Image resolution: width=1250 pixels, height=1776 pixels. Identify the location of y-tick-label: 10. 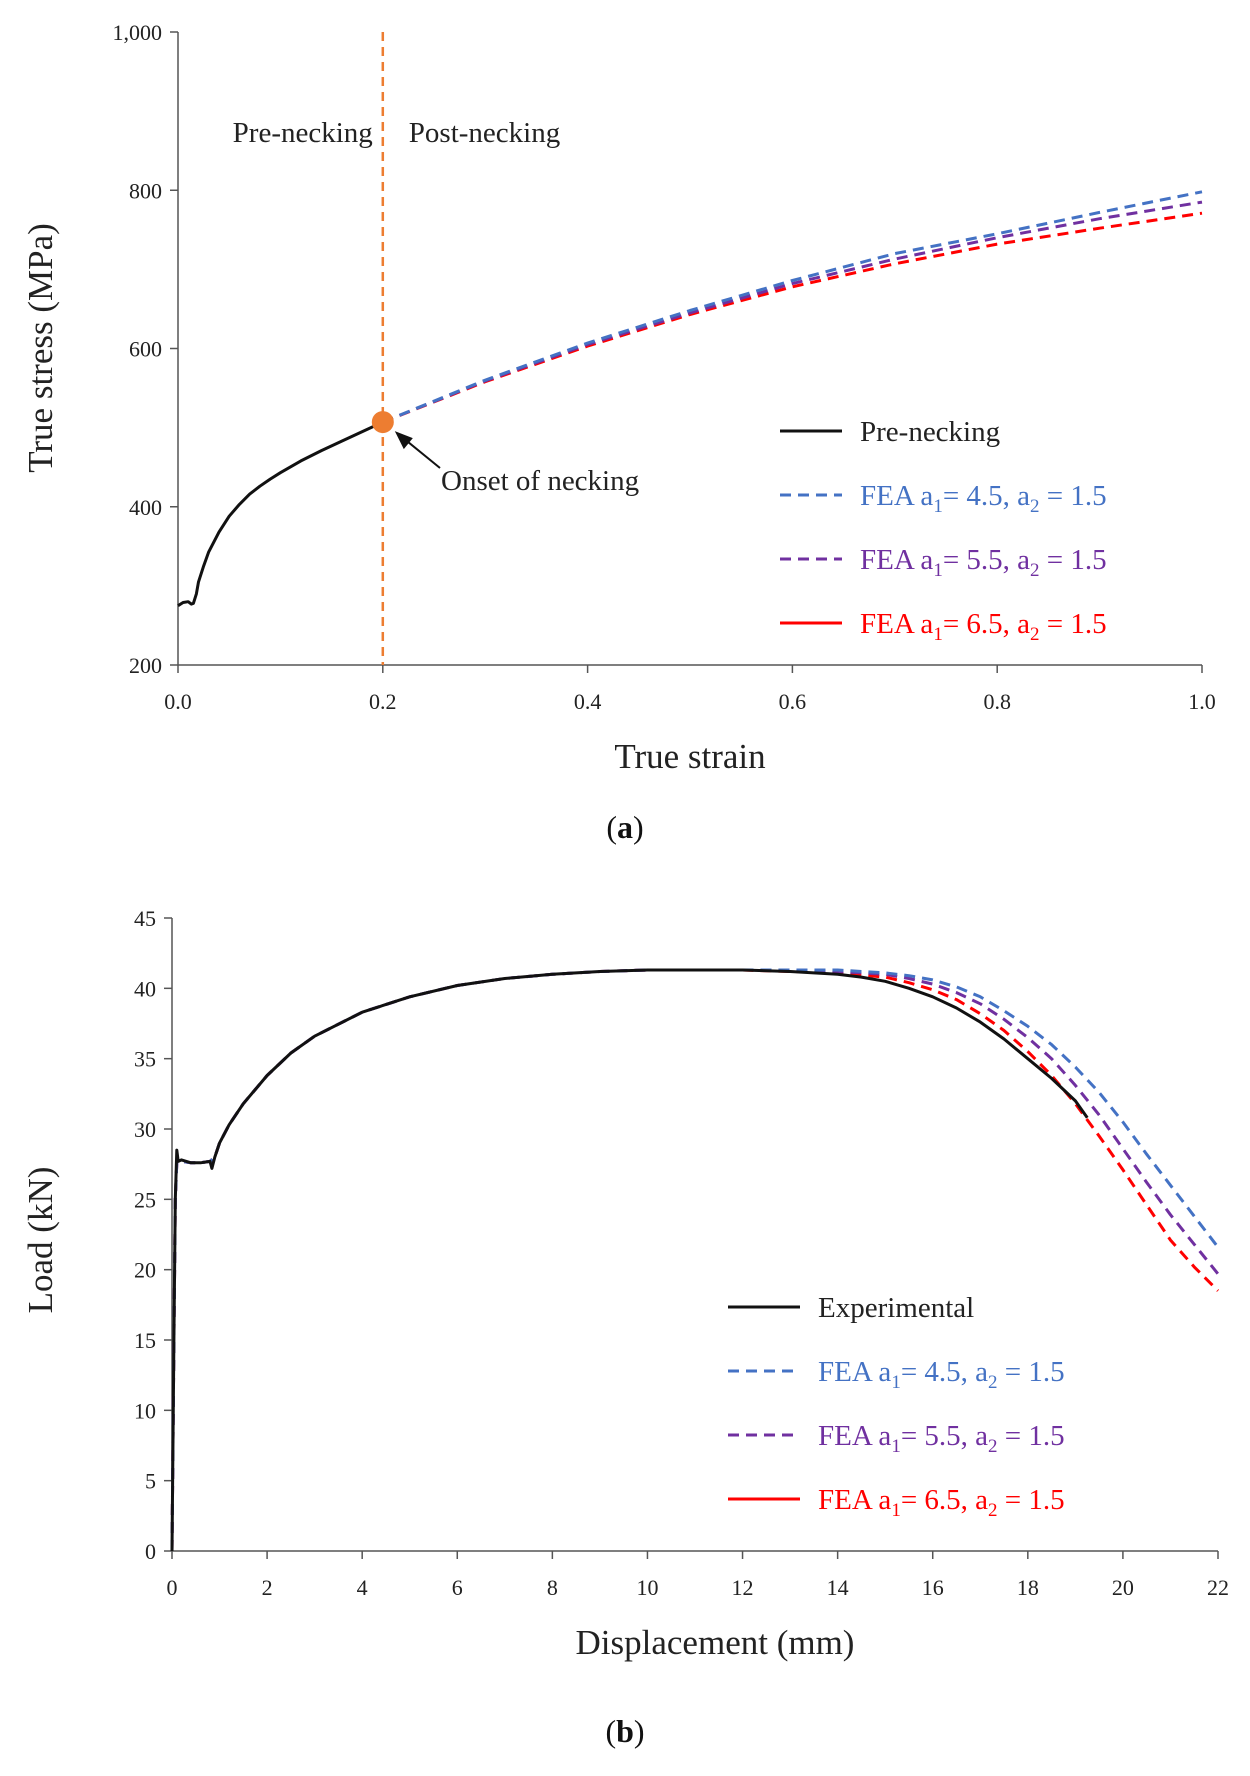
(145, 1410).